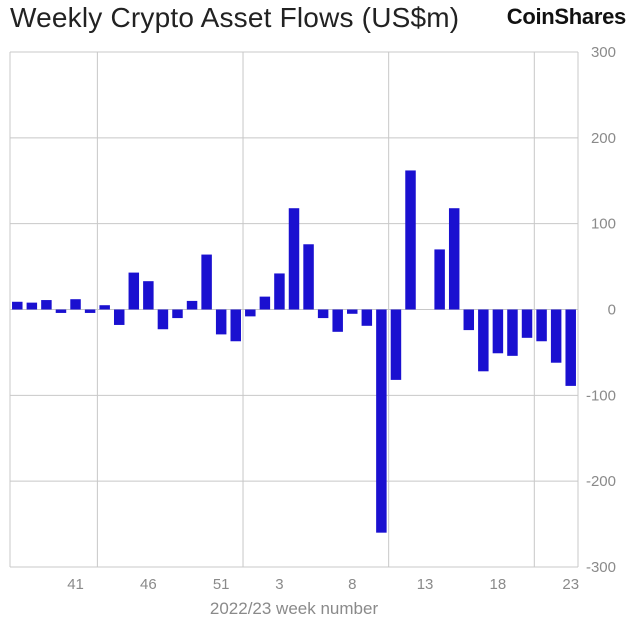 The image size is (640, 622). Describe the element at coordinates (570, 584) in the screenshot. I see `x-tick-label: 23` at that location.